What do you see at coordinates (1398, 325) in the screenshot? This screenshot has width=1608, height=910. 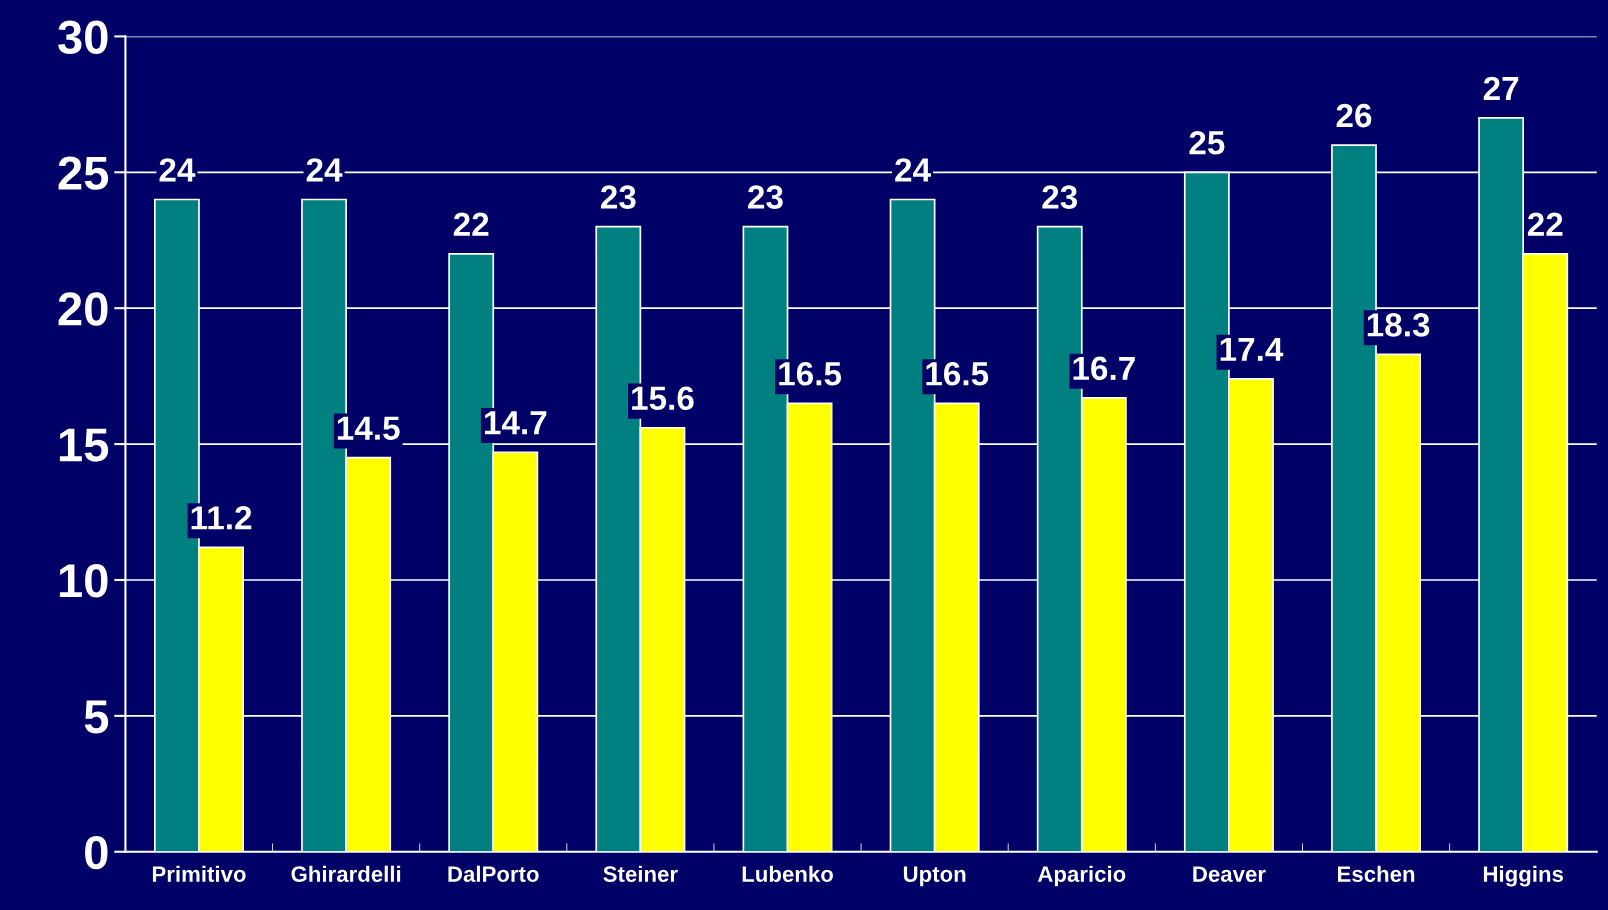 I see `data-label: 18.3` at bounding box center [1398, 325].